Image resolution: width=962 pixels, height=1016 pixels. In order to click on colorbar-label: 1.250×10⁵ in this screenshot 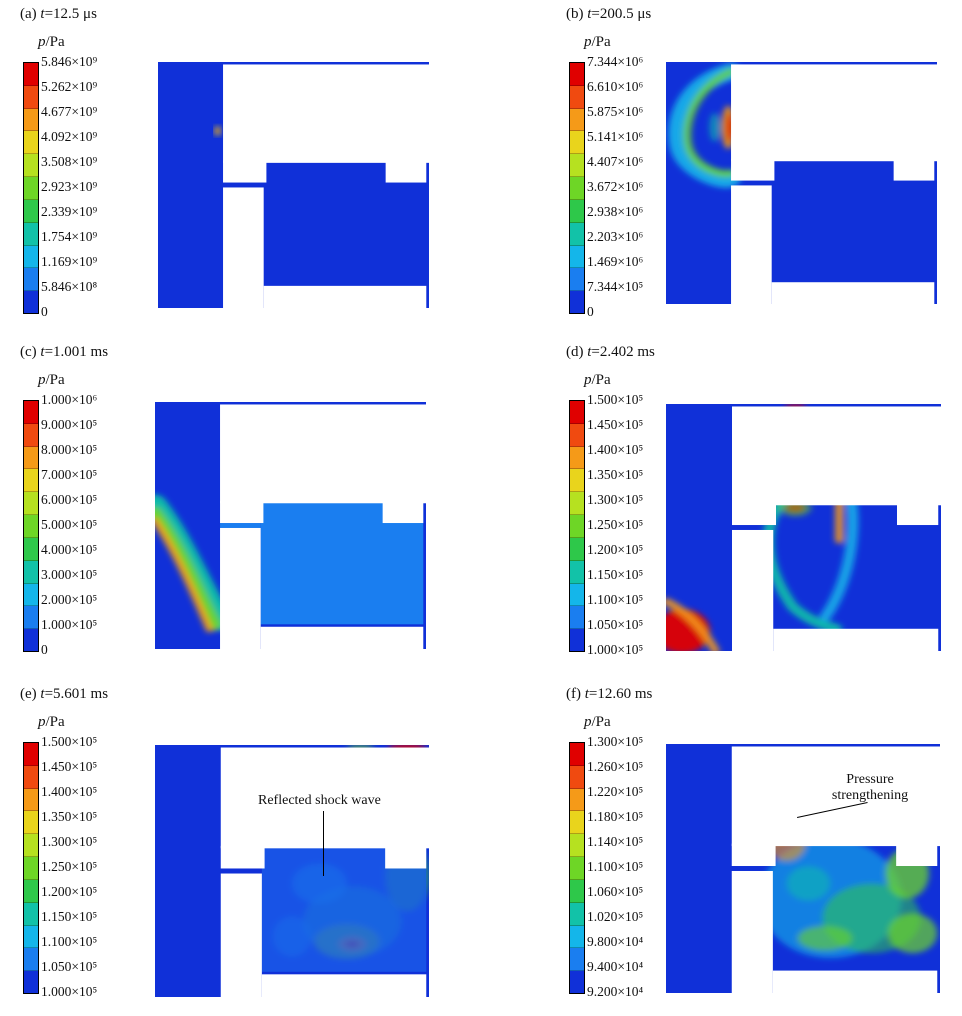, I will do `click(615, 524)`.